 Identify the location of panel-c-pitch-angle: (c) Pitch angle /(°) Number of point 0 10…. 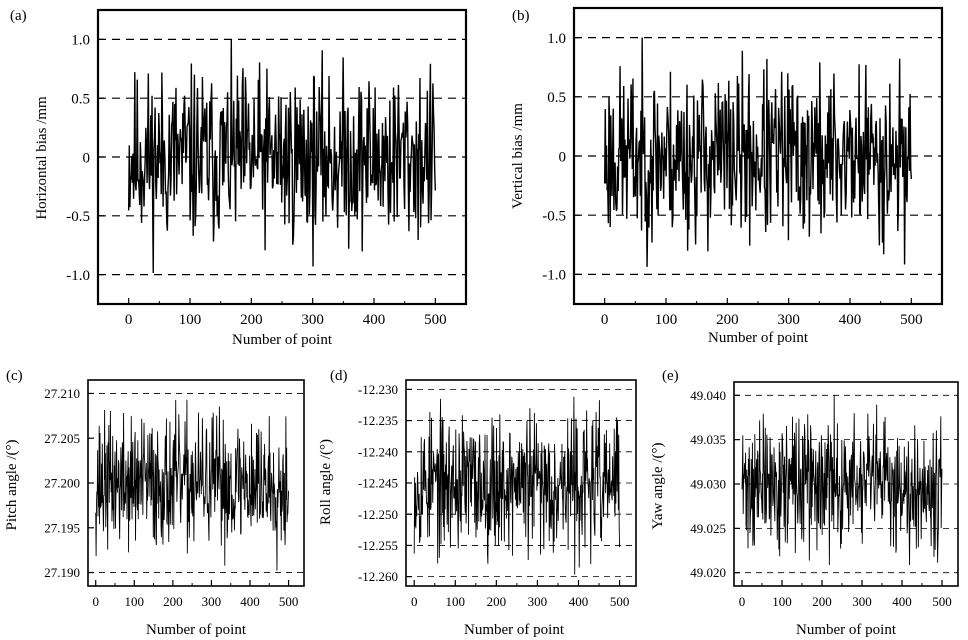
(154, 503).